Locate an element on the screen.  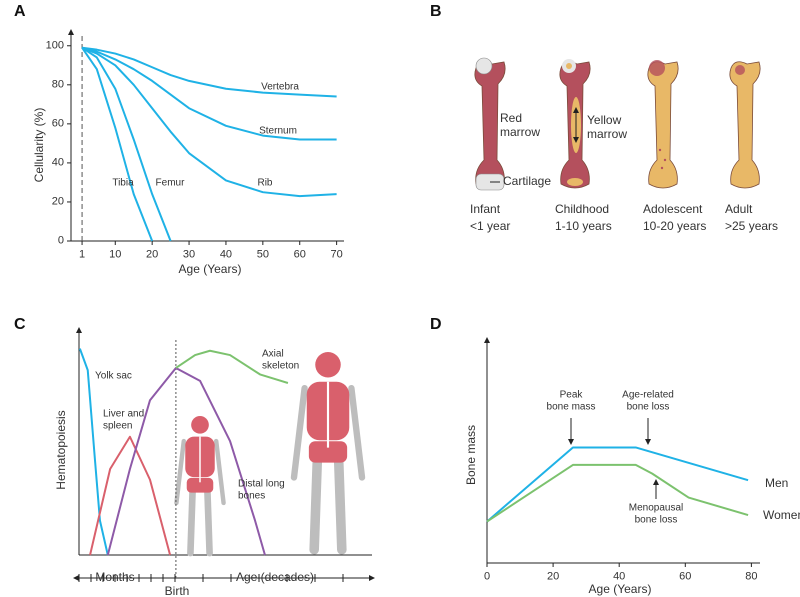
stage-age: <1 year is located at coordinates (490, 226).